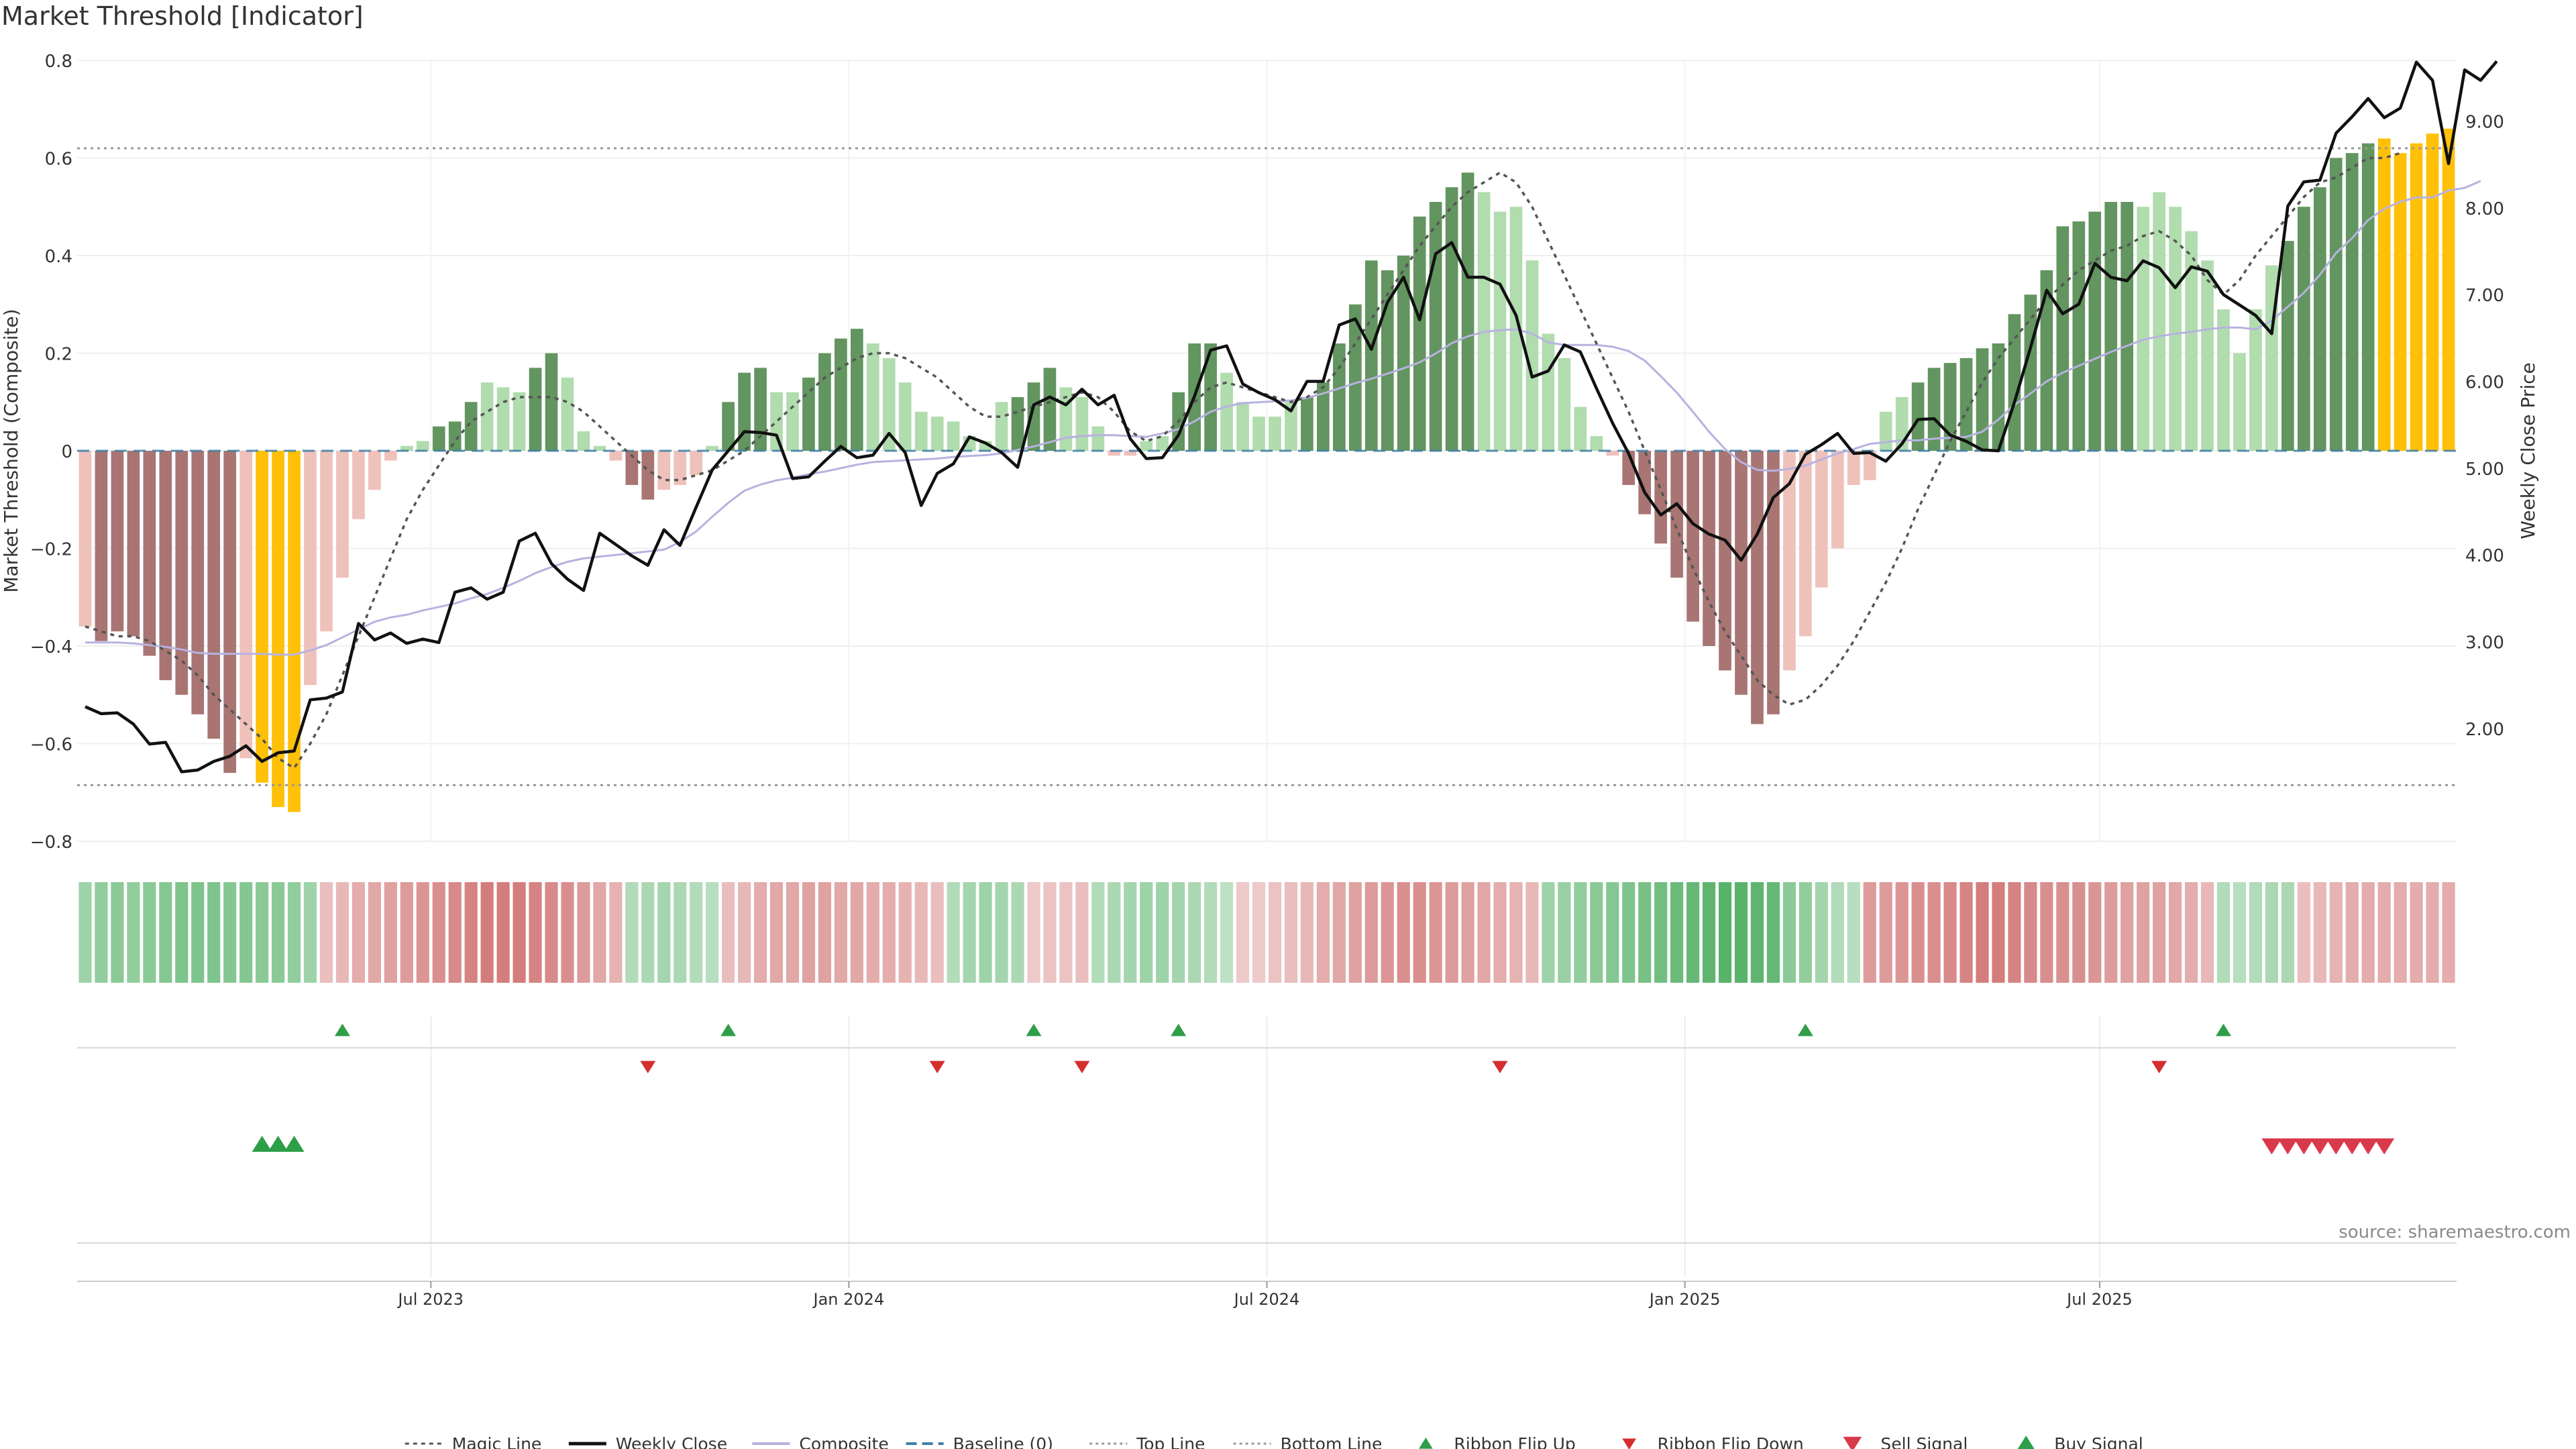  I want to click on legend-label: Composite, so click(843, 1441).